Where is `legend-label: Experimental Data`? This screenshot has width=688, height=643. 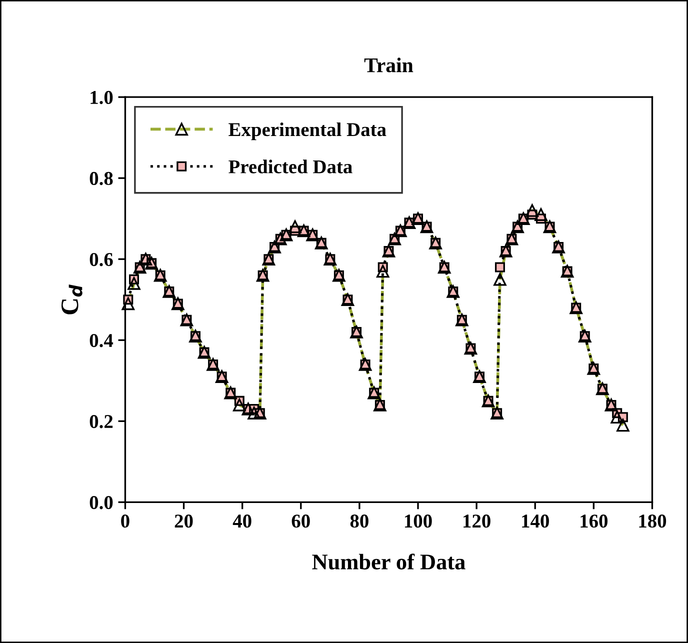
legend-label: Experimental Data is located at coordinates (307, 131).